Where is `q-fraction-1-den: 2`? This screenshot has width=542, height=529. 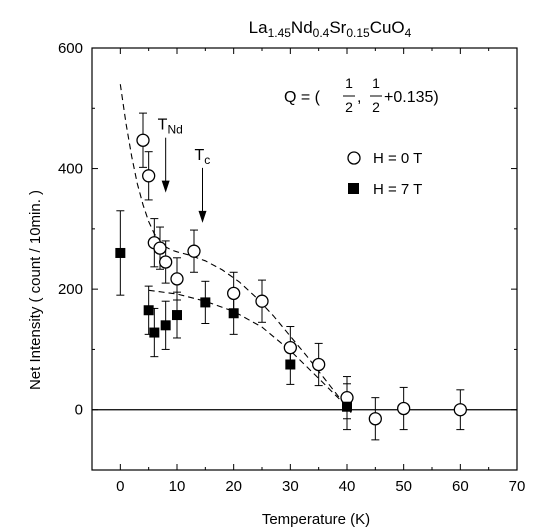 q-fraction-1-den: 2 is located at coordinates (349, 107).